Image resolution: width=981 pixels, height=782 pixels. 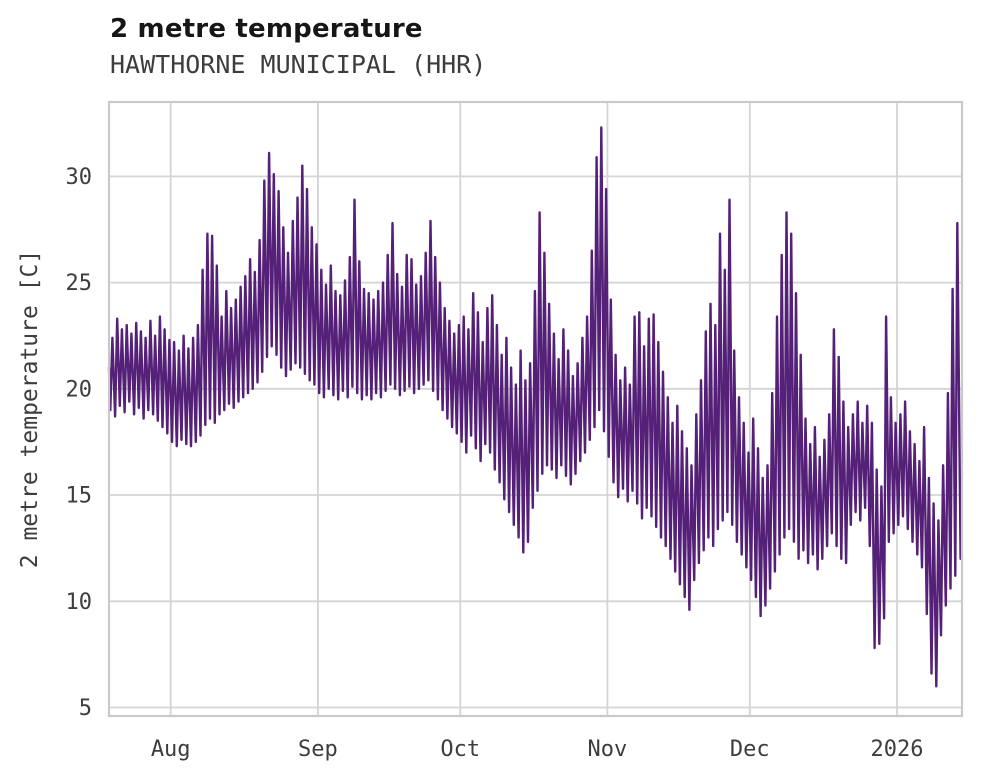 I want to click on chart-title: 2 metre temperature, so click(x=266, y=29).